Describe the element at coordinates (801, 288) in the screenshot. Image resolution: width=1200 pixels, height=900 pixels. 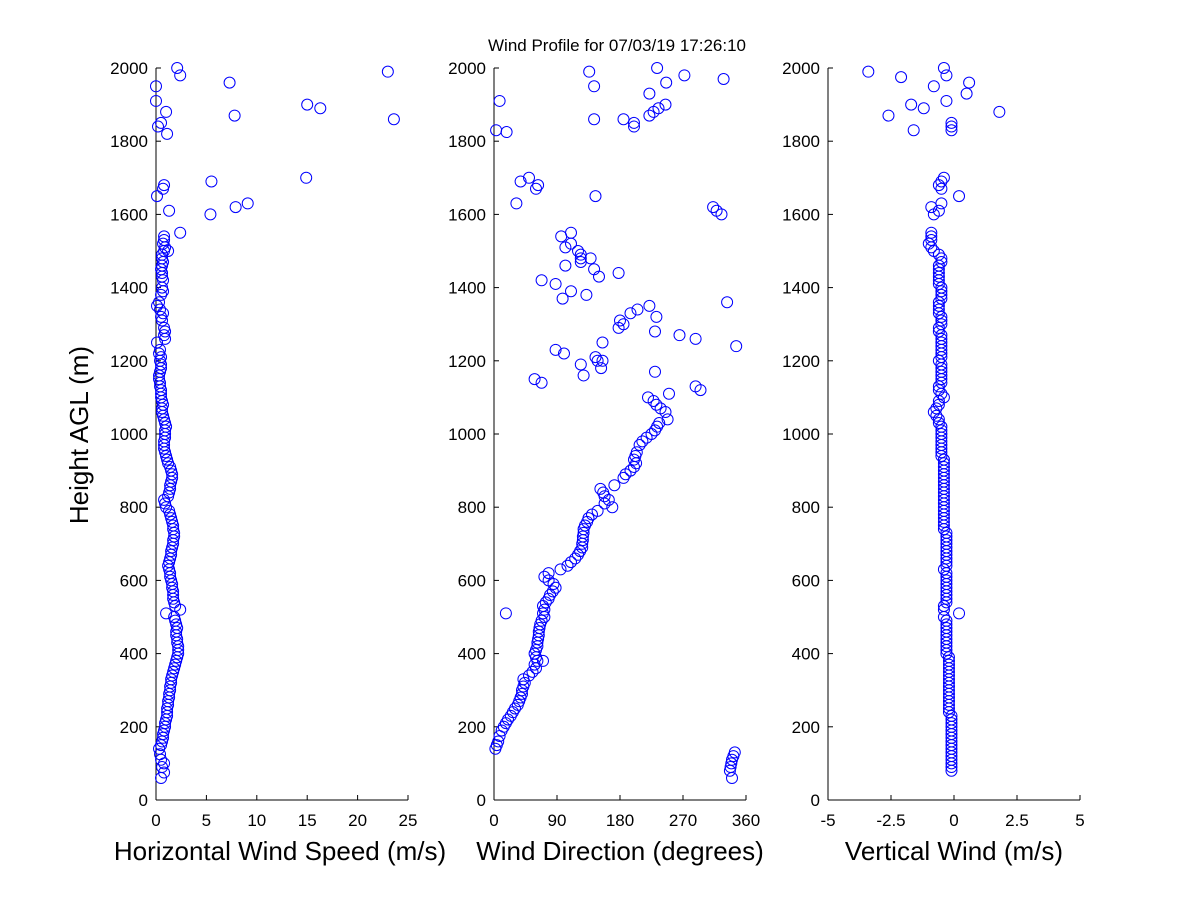
I see `vertical-y-tick-label: 1400` at that location.